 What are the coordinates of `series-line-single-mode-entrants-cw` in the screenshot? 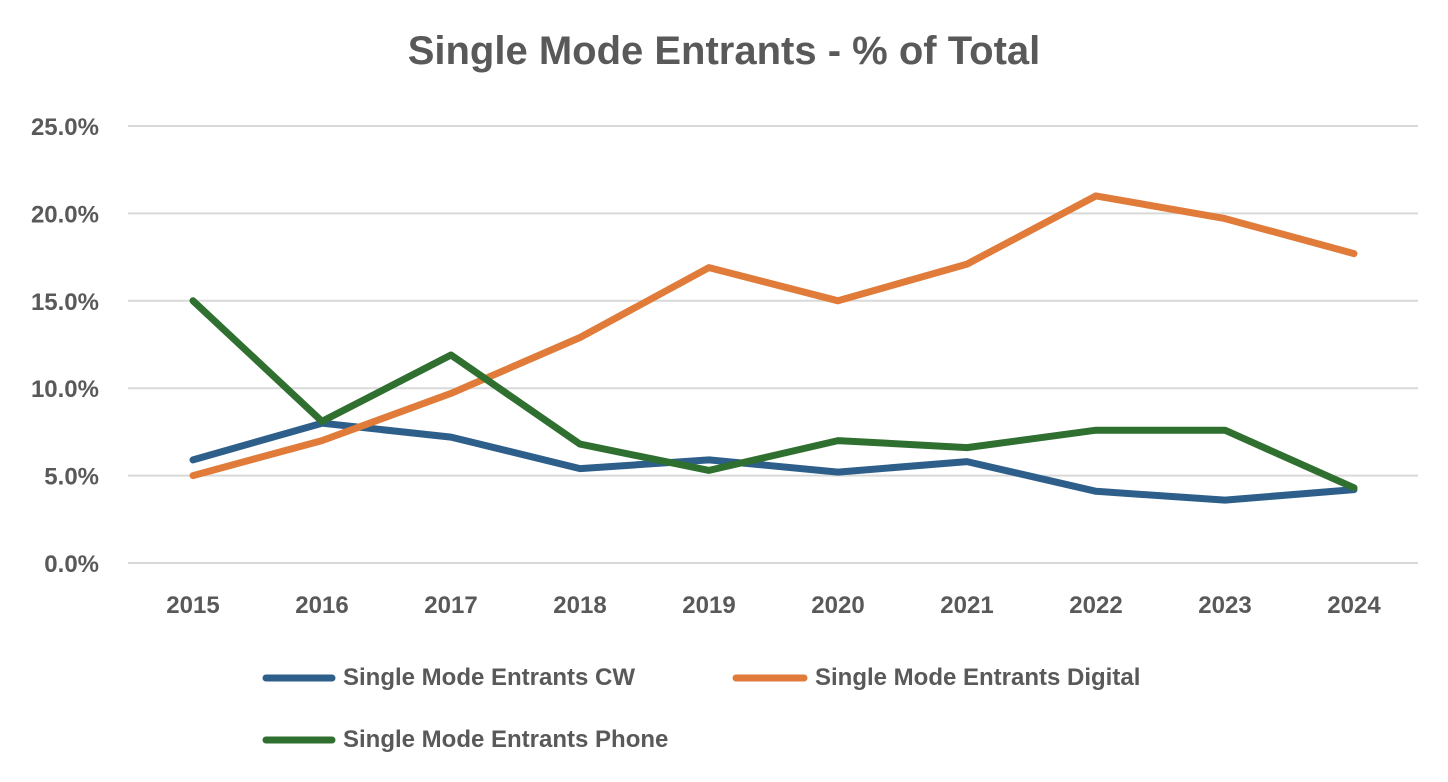 It's located at (773, 461).